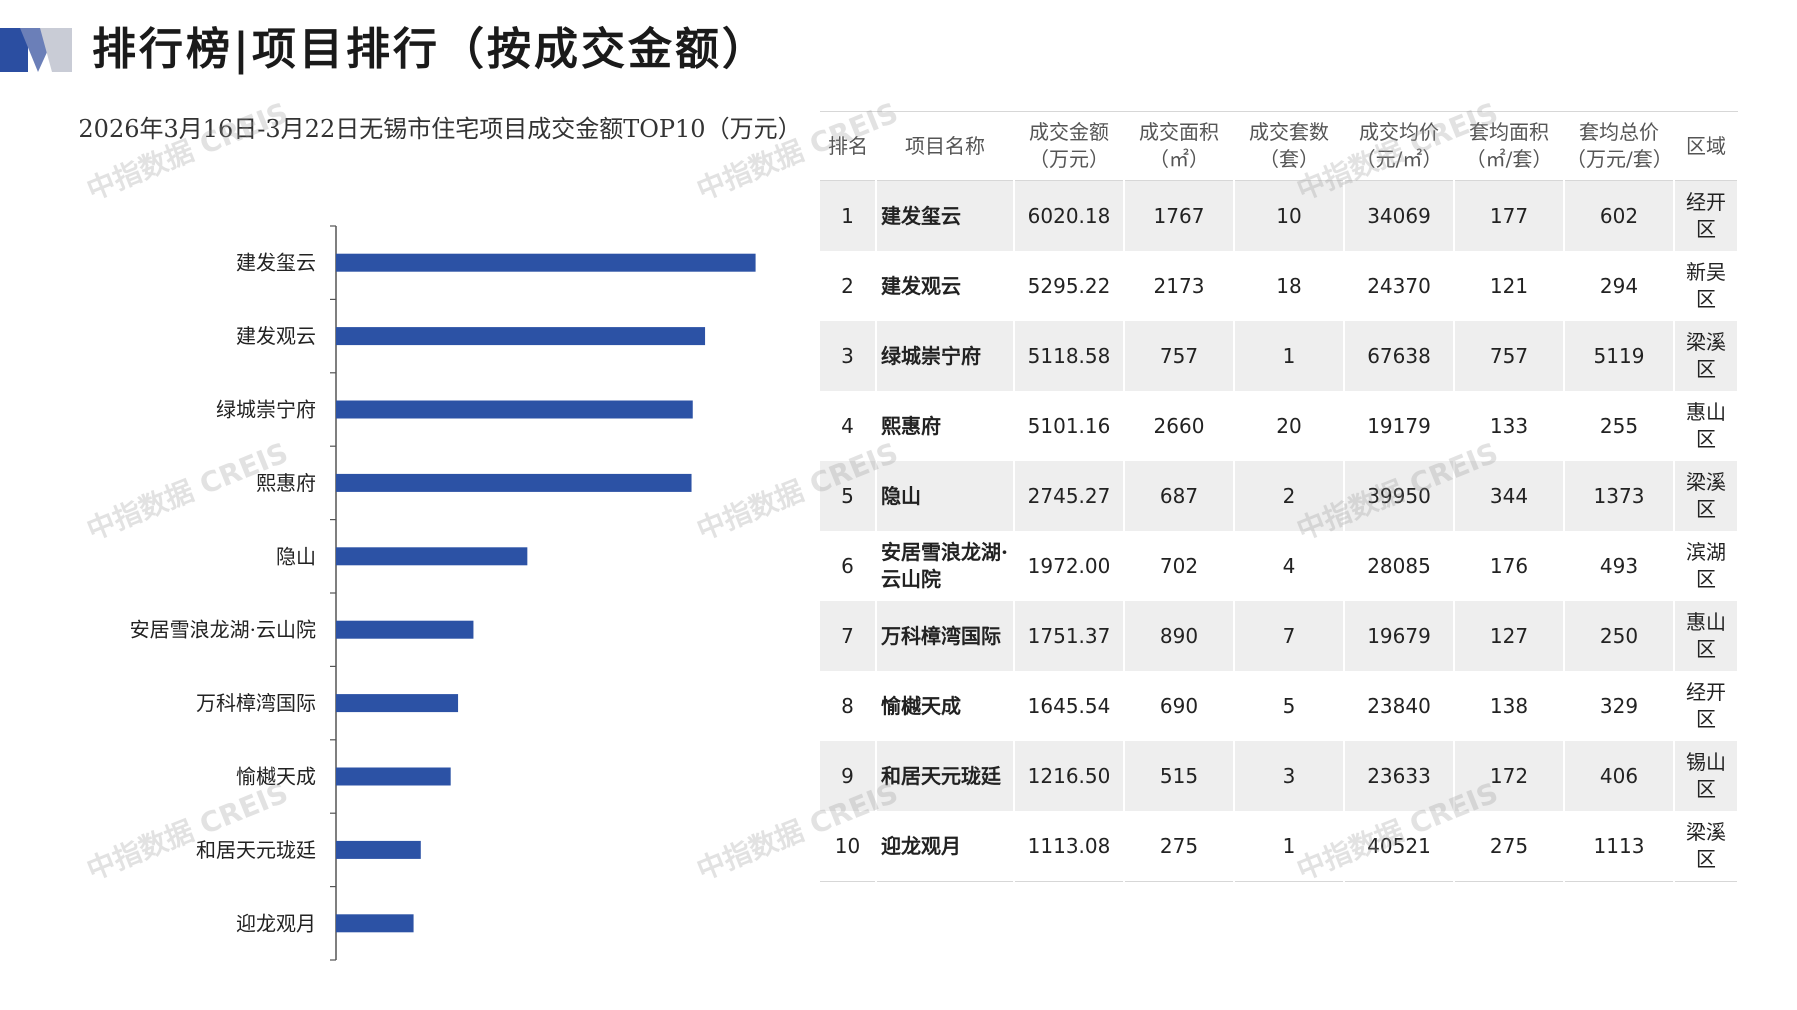 The image size is (1797, 1010). What do you see at coordinates (1069, 215) in the screenshot?
I see `table-cell: 6020.18` at bounding box center [1069, 215].